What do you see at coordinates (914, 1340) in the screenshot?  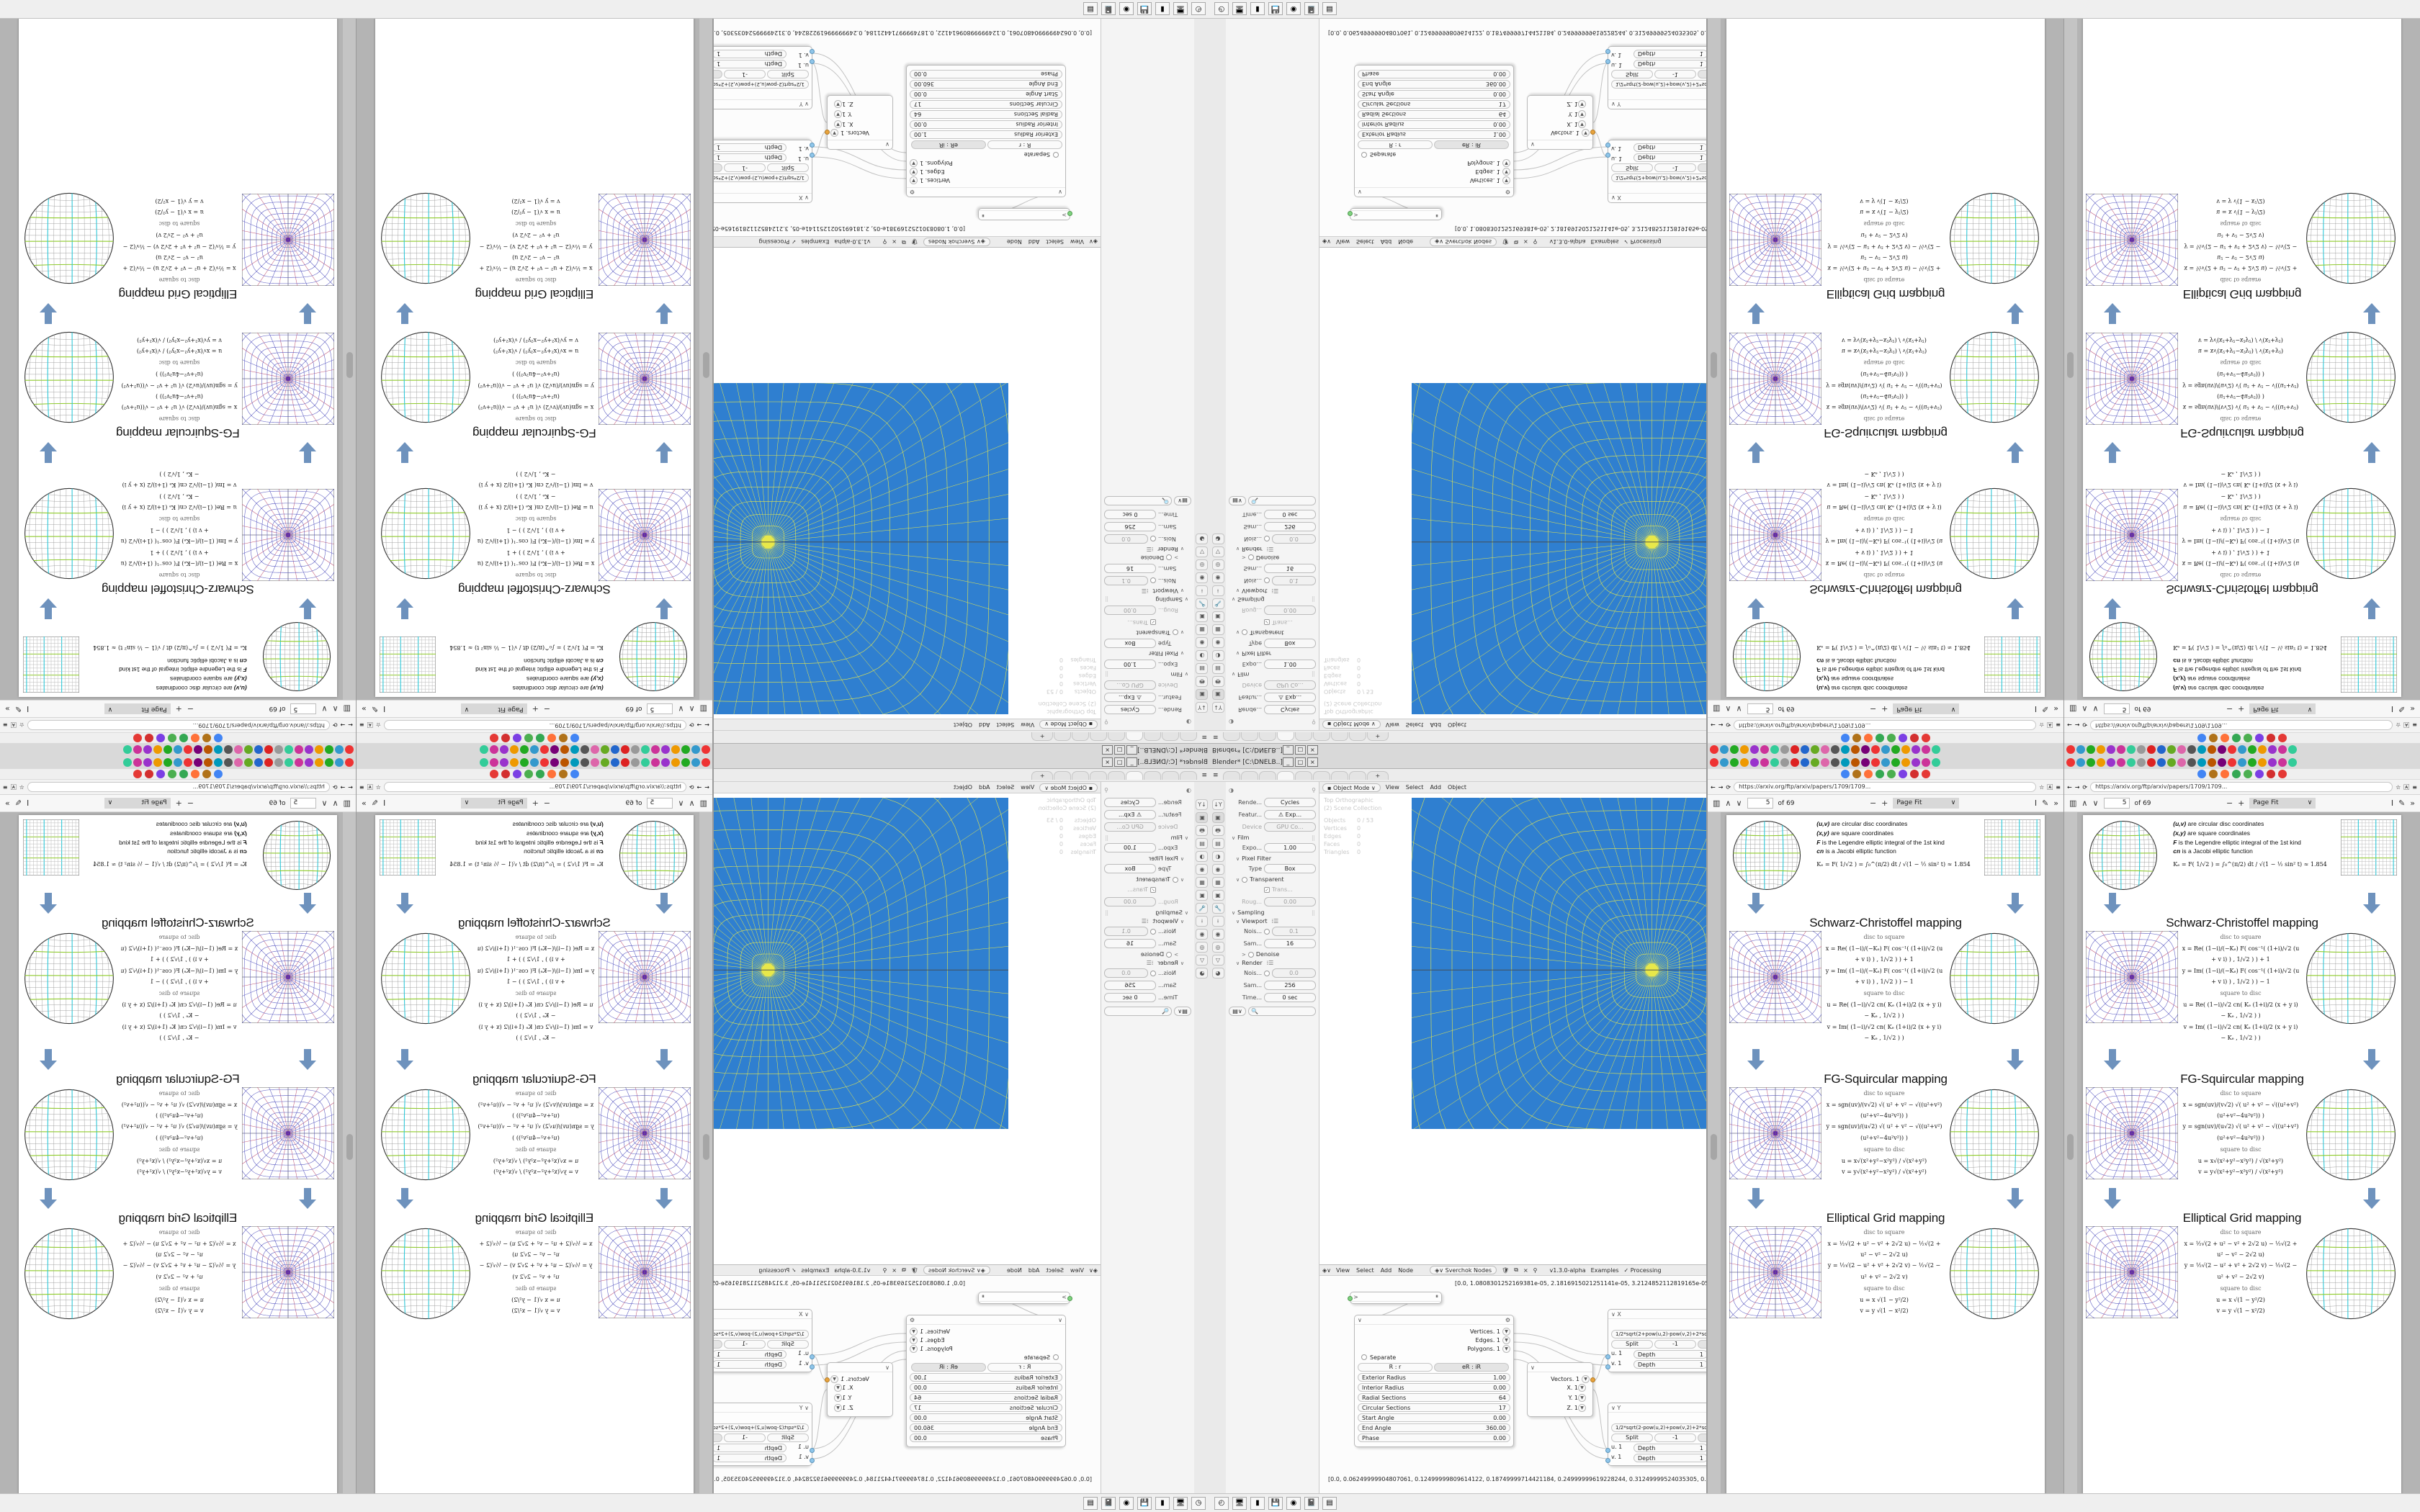 I see `chevron-down-icon: ▼` at bounding box center [914, 1340].